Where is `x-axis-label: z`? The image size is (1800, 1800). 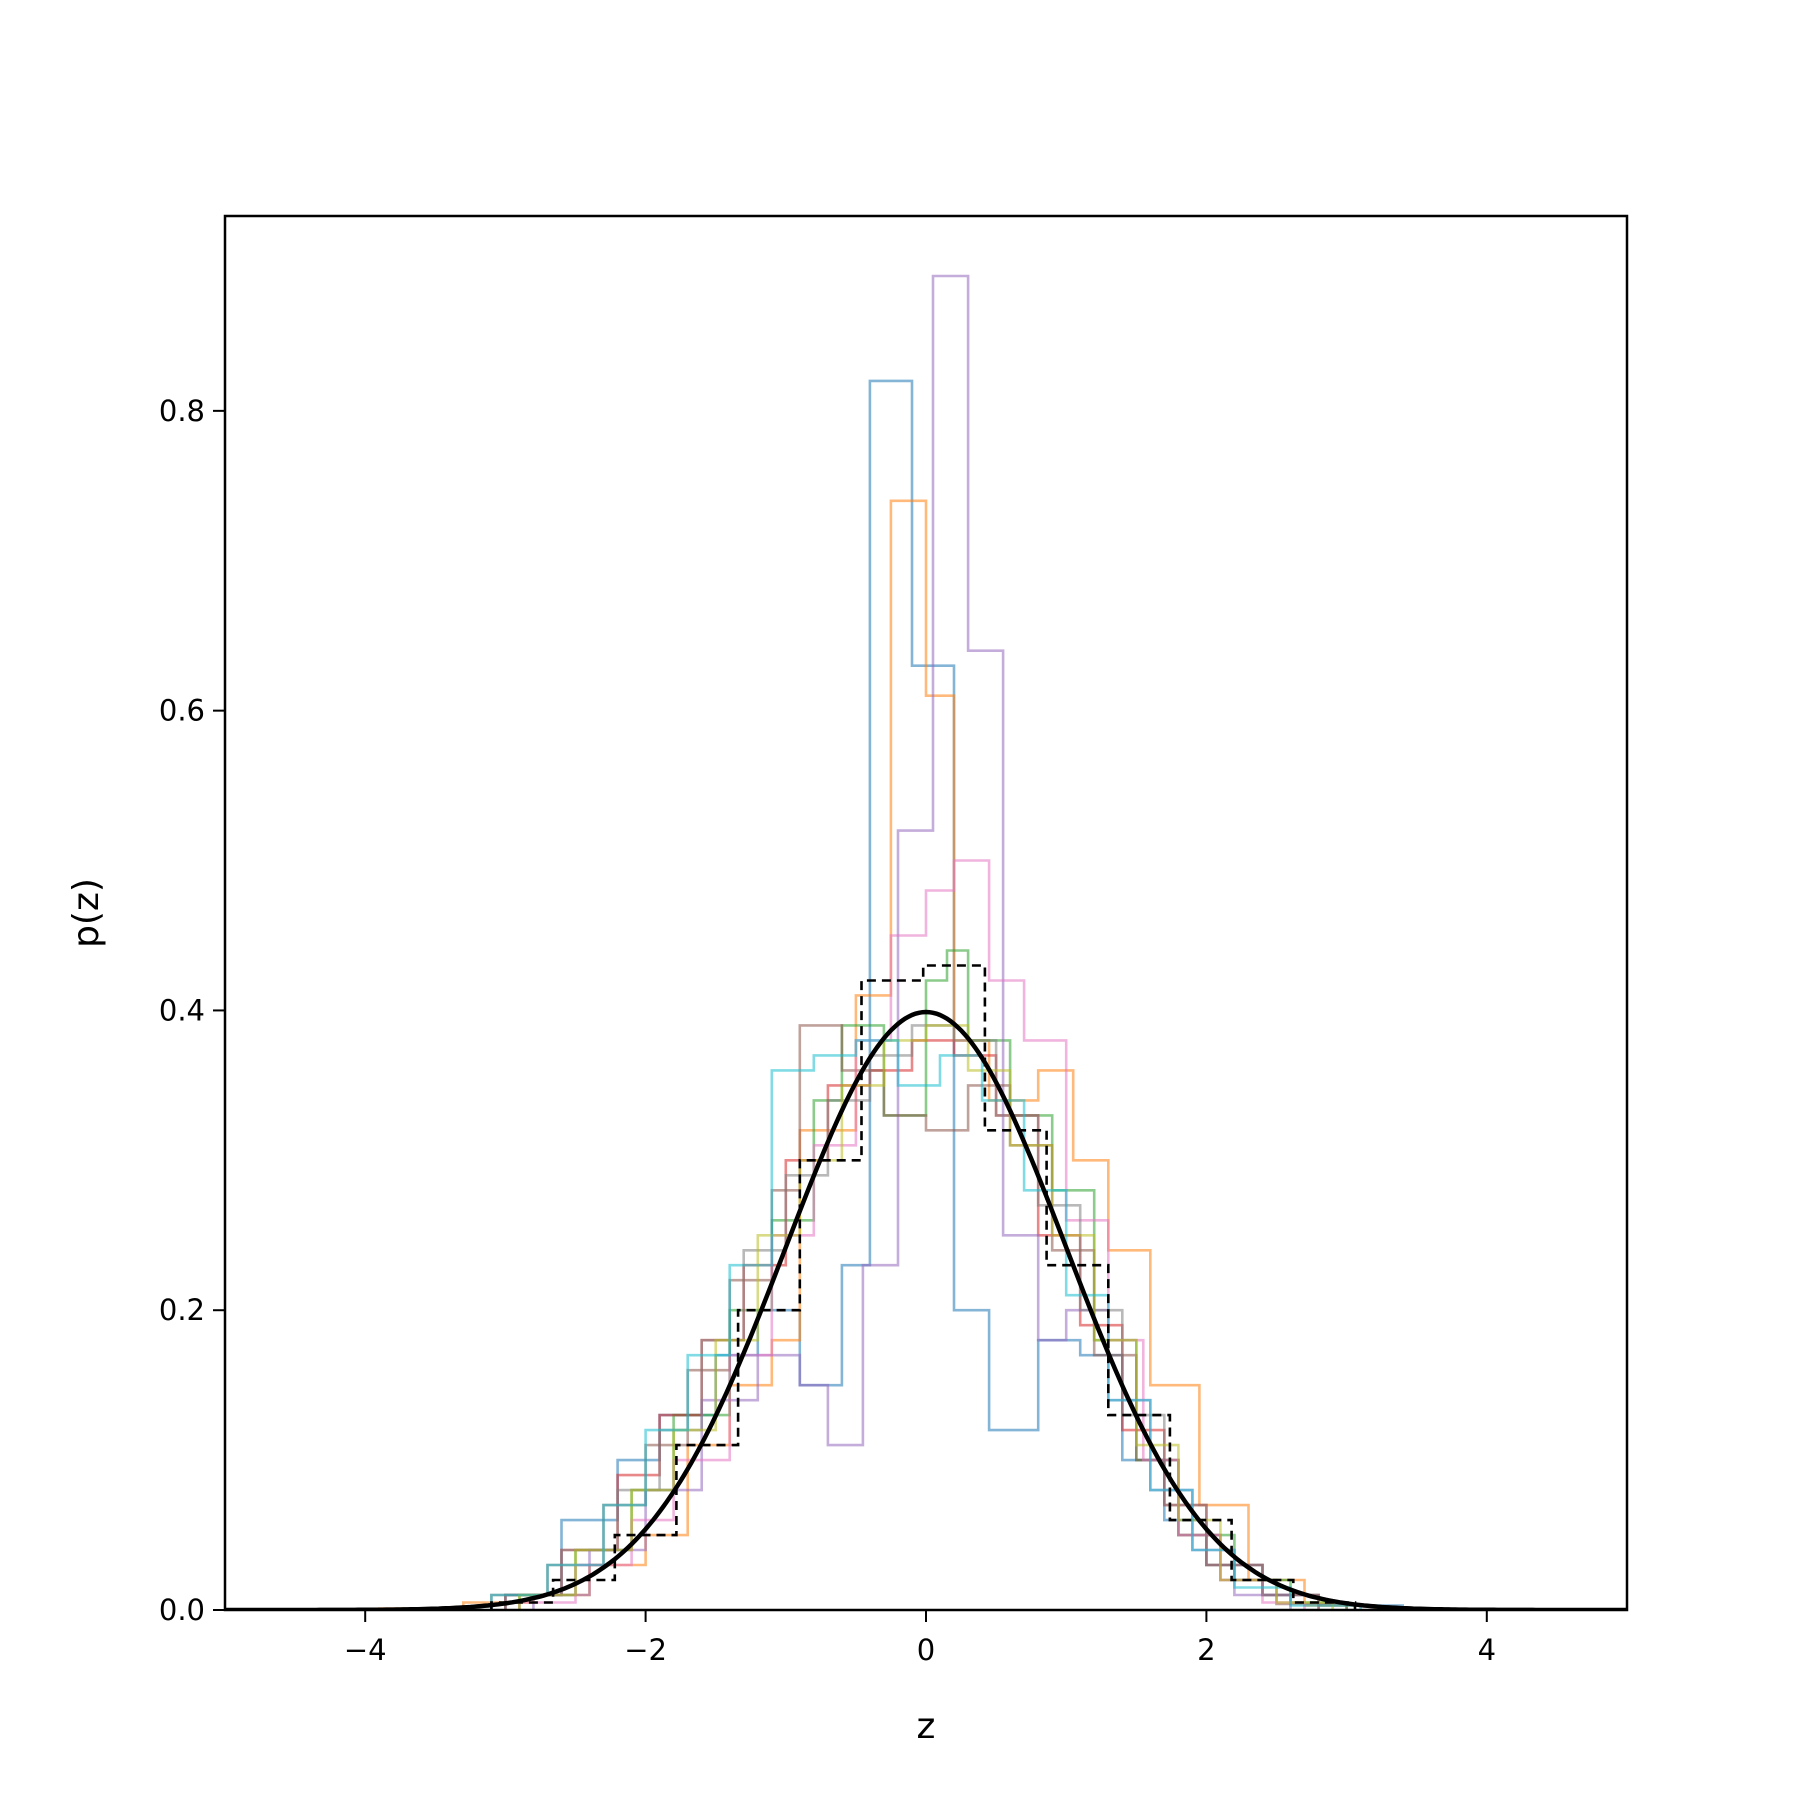 x-axis-label: z is located at coordinates (926, 1726).